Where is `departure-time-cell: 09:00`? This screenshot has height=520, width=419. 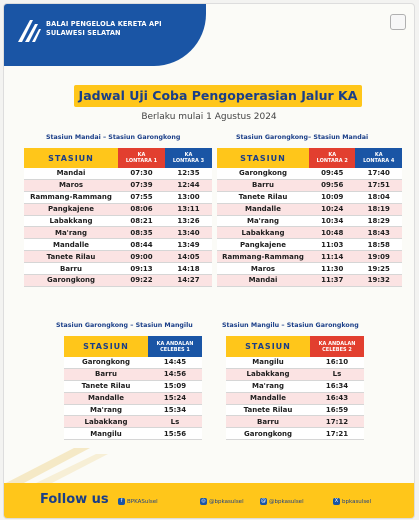 departure-time-cell: 09:00 is located at coordinates (141, 257).